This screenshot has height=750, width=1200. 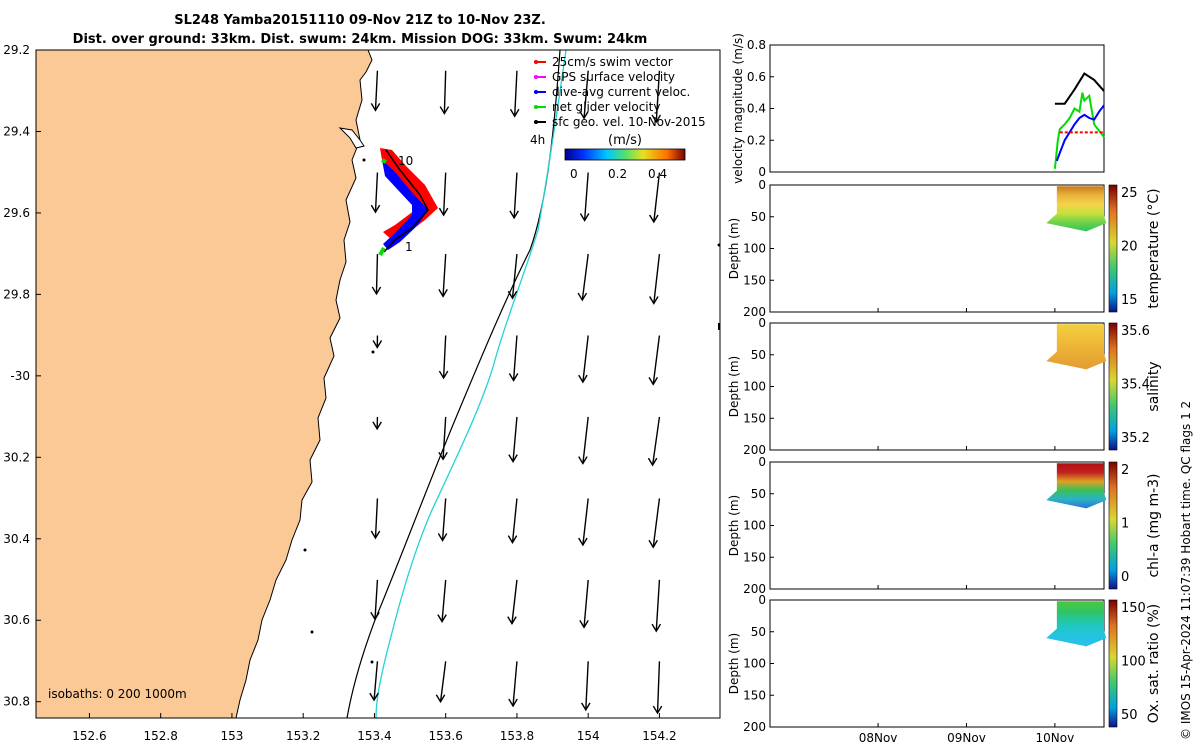 What do you see at coordinates (16, 131) in the screenshot?
I see `map-ytick-label: 29.4` at bounding box center [16, 131].